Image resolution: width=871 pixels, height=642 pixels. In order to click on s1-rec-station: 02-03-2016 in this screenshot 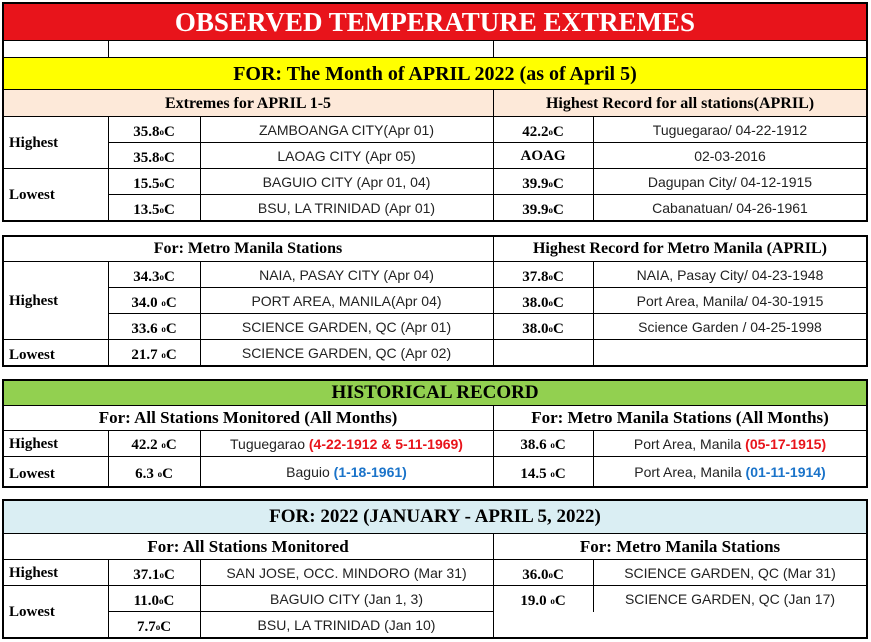, I will do `click(730, 156)`.